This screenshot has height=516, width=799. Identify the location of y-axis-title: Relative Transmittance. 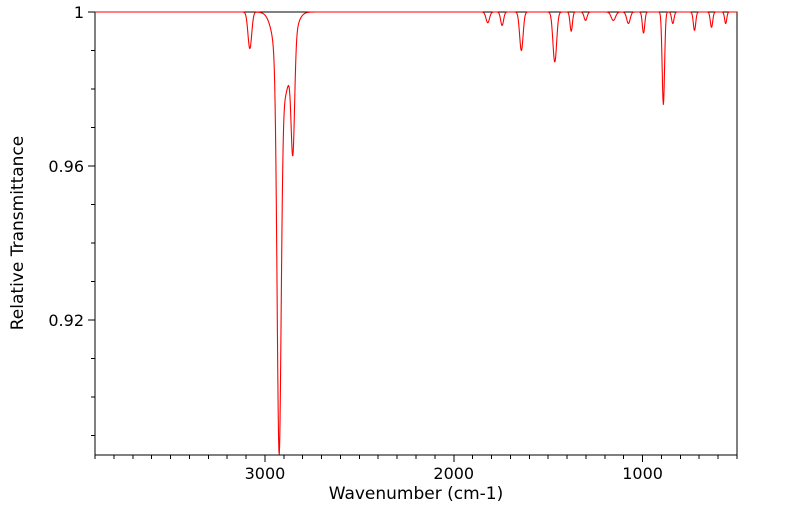
(18, 233).